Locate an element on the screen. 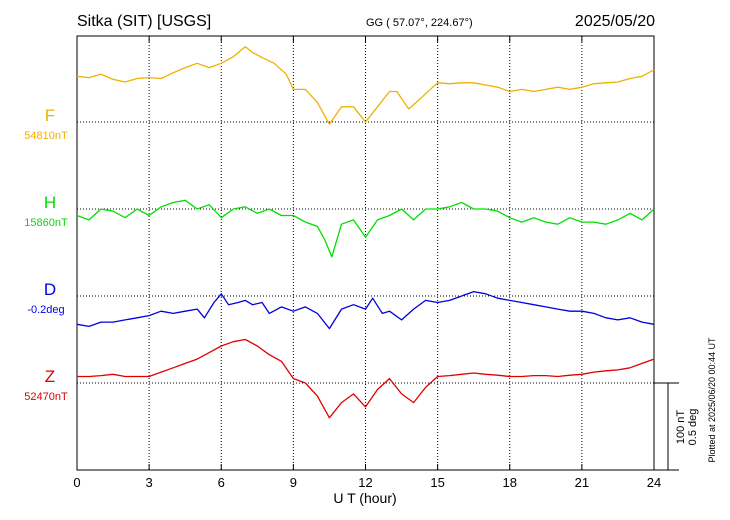  x-axis-label: U T (hour) is located at coordinates (364, 498).